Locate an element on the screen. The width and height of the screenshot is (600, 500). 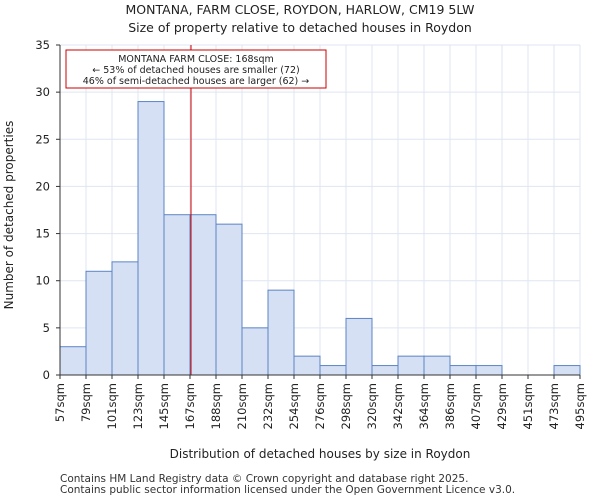
x-tick-label: 386sqm is located at coordinates (450, 406).